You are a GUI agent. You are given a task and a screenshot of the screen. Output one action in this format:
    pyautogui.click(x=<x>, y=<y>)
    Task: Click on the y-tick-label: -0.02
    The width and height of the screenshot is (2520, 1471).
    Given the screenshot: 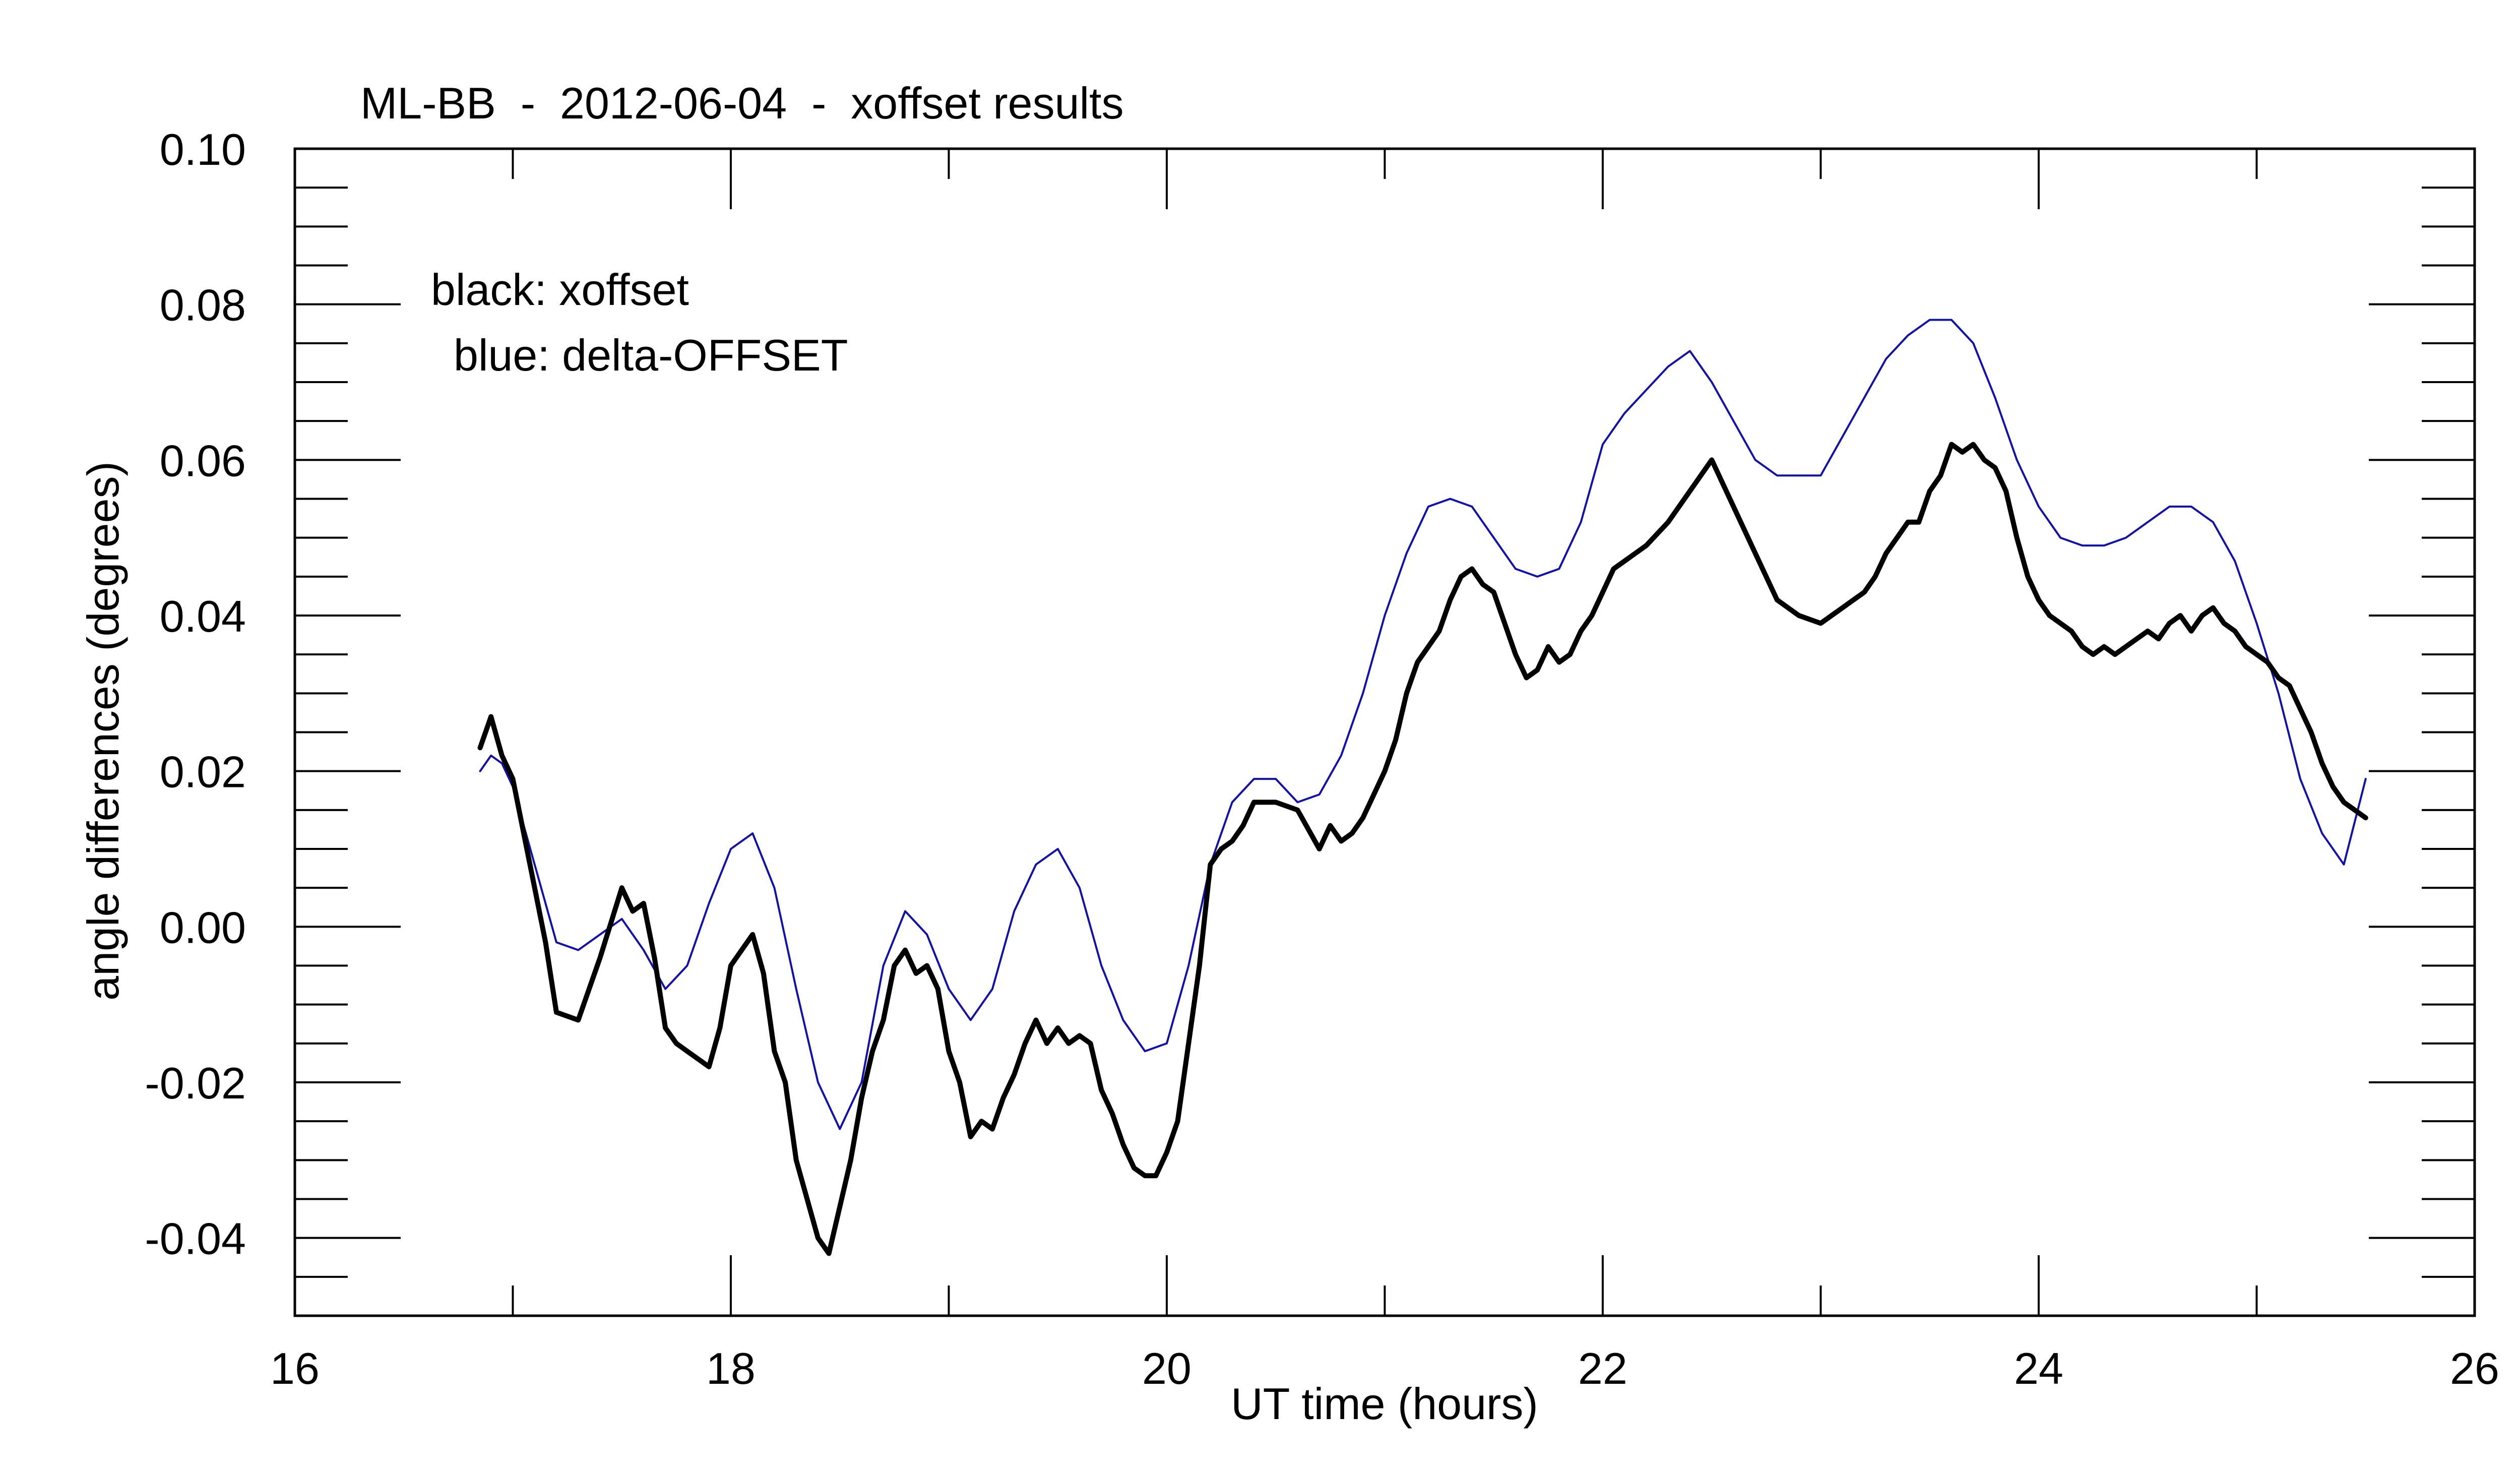 What is the action you would take?
    pyautogui.click(x=195, y=1083)
    